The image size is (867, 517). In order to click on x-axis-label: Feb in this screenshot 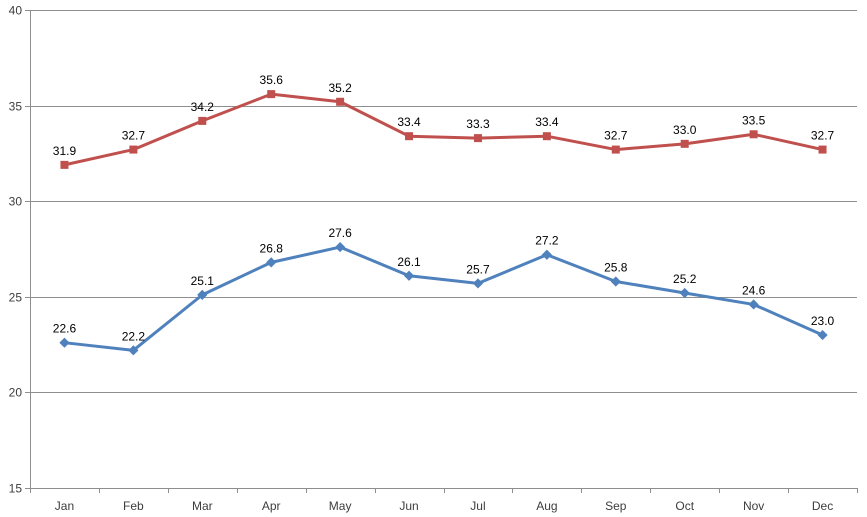, I will do `click(133, 506)`.